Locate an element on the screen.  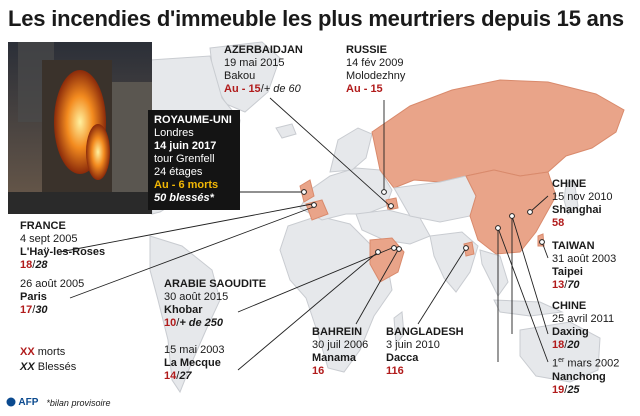
leader-saudi1 is located at coordinates (315, 280).